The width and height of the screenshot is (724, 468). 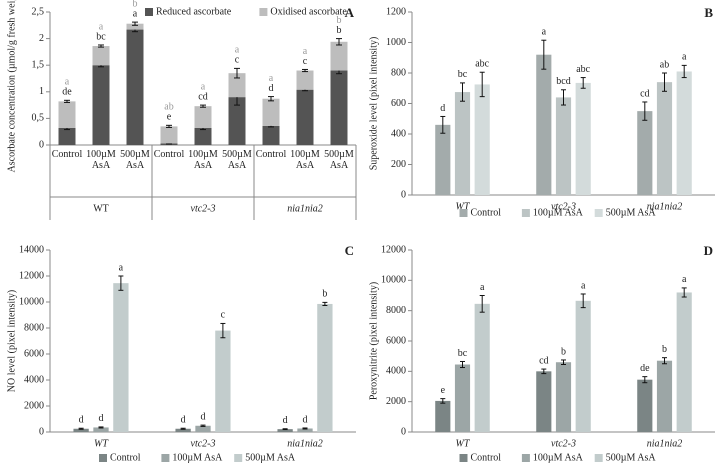 What do you see at coordinates (631, 457) in the screenshot?
I see `legend-label: 500µM AsA` at bounding box center [631, 457].